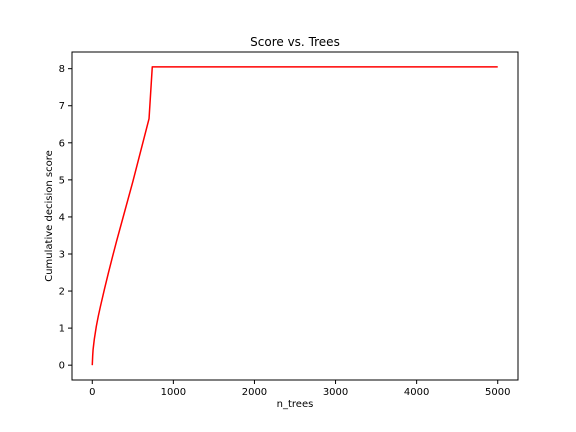  I want to click on y-tick-label: 8, so click(62, 69).